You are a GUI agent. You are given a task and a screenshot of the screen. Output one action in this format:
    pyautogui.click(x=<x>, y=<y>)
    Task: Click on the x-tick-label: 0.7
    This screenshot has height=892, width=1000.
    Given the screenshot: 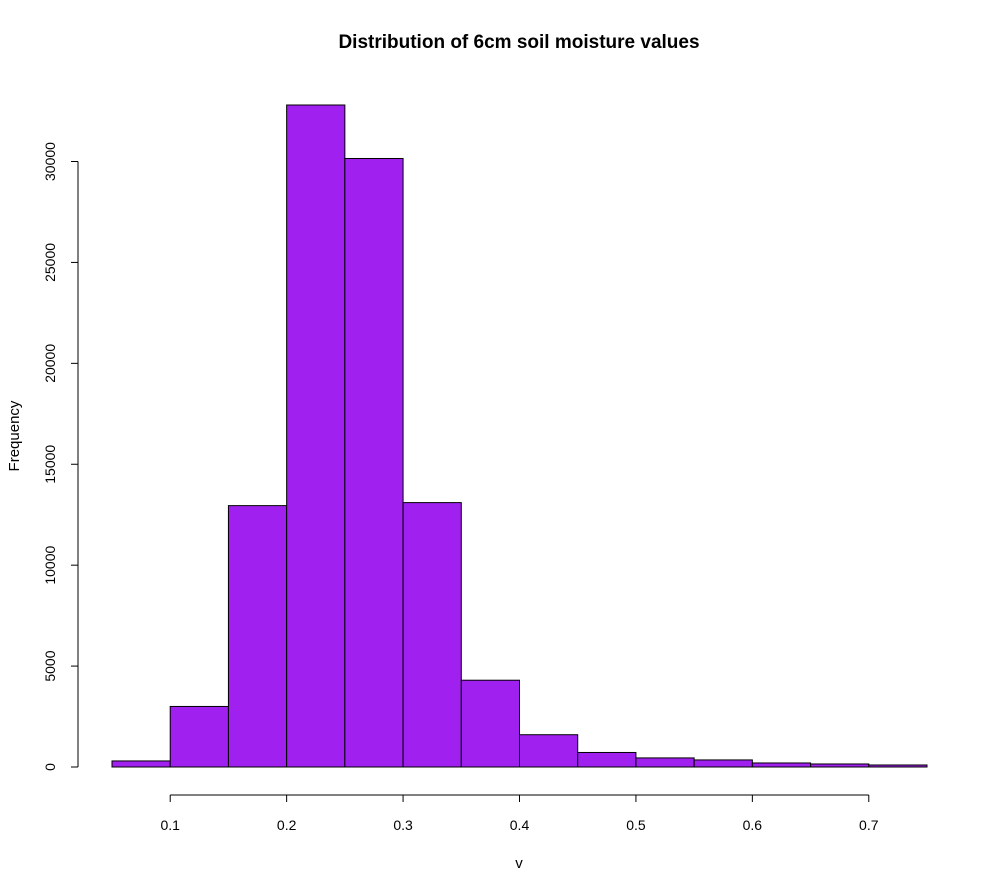 What is the action you would take?
    pyautogui.click(x=869, y=825)
    